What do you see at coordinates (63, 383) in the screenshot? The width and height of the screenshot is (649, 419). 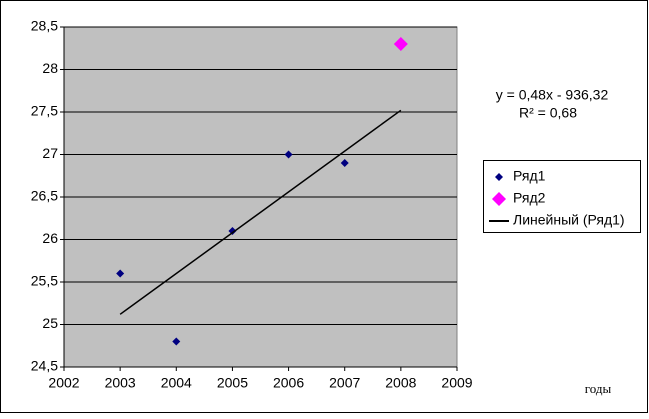 I see `x-tick-label: 2002` at bounding box center [63, 383].